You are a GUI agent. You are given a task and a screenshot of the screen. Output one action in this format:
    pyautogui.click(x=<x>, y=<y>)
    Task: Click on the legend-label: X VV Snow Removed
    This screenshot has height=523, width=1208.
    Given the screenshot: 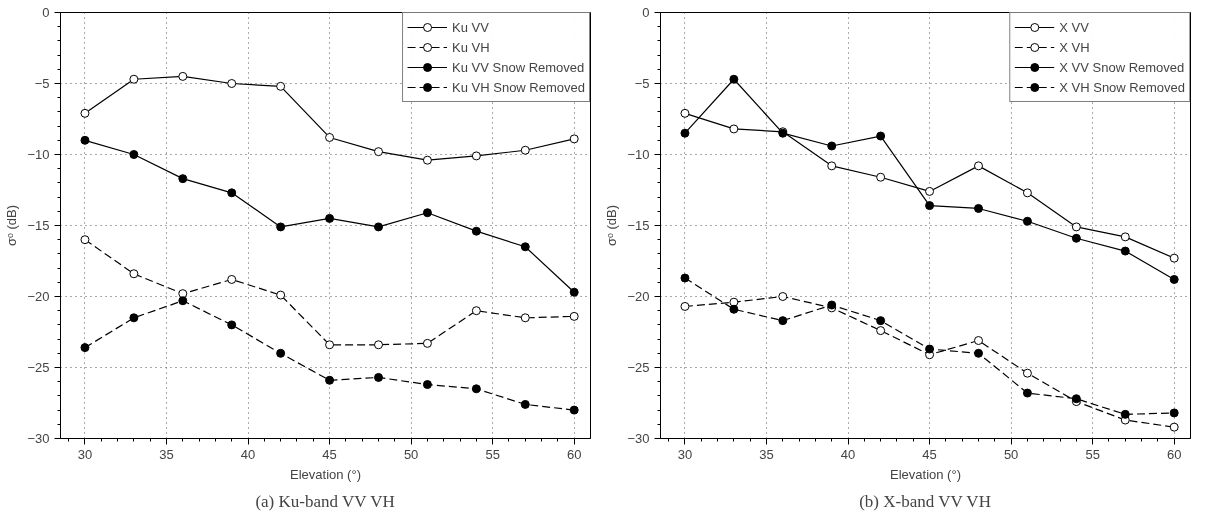 What is the action you would take?
    pyautogui.click(x=1122, y=67)
    